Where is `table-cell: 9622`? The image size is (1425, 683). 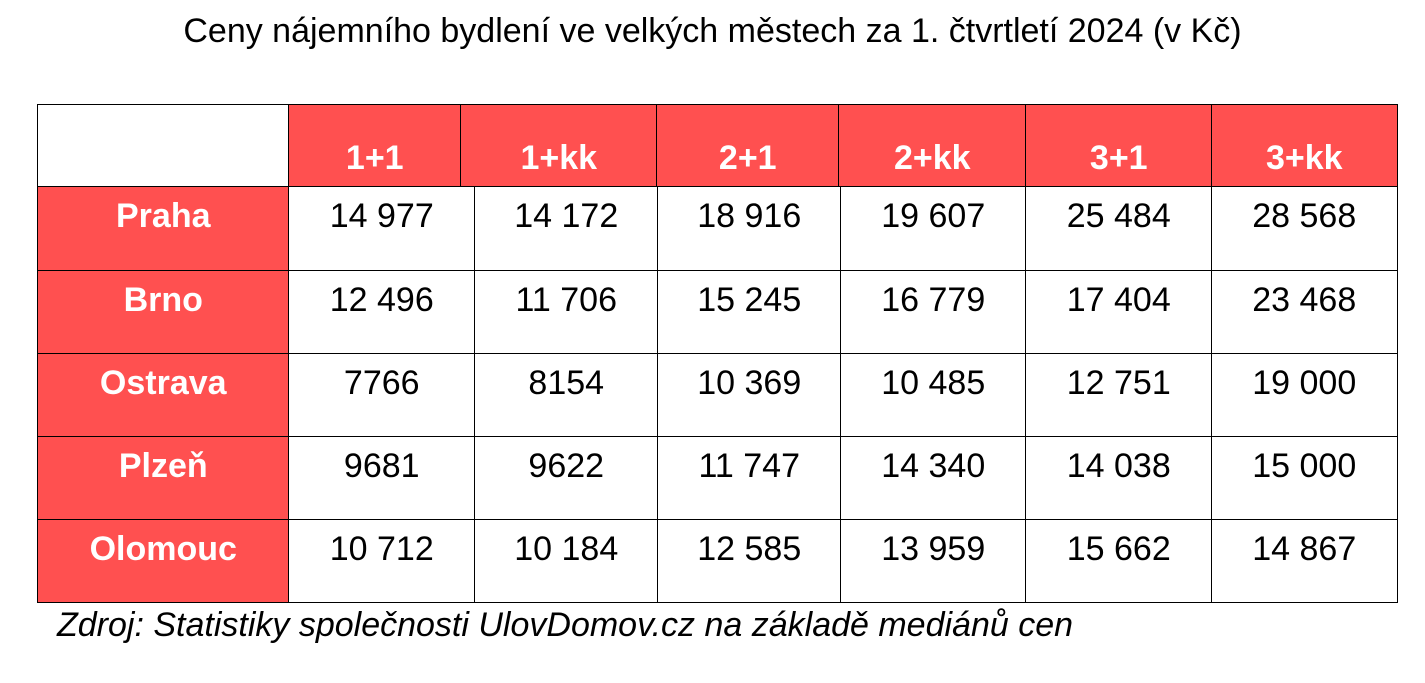
table-cell: 9622 is located at coordinates (566, 478).